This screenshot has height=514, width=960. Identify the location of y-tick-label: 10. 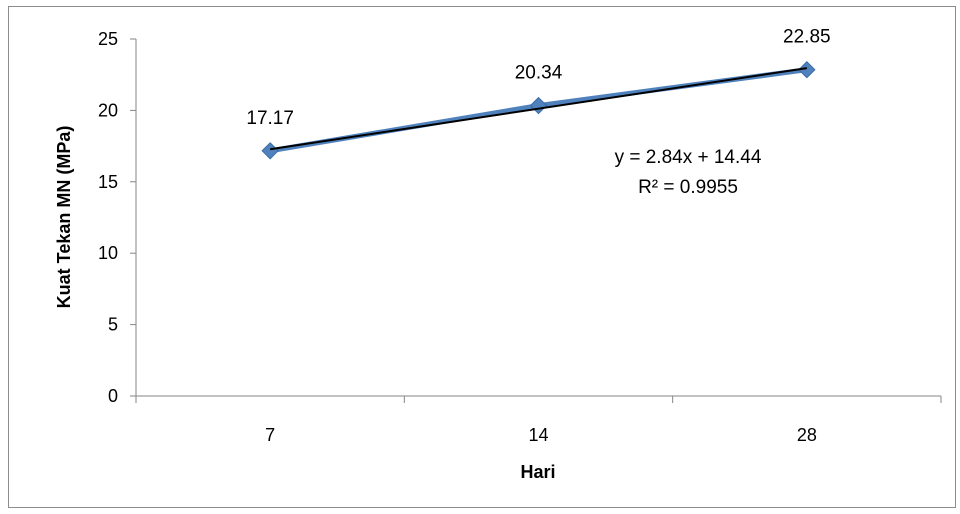
(108, 253).